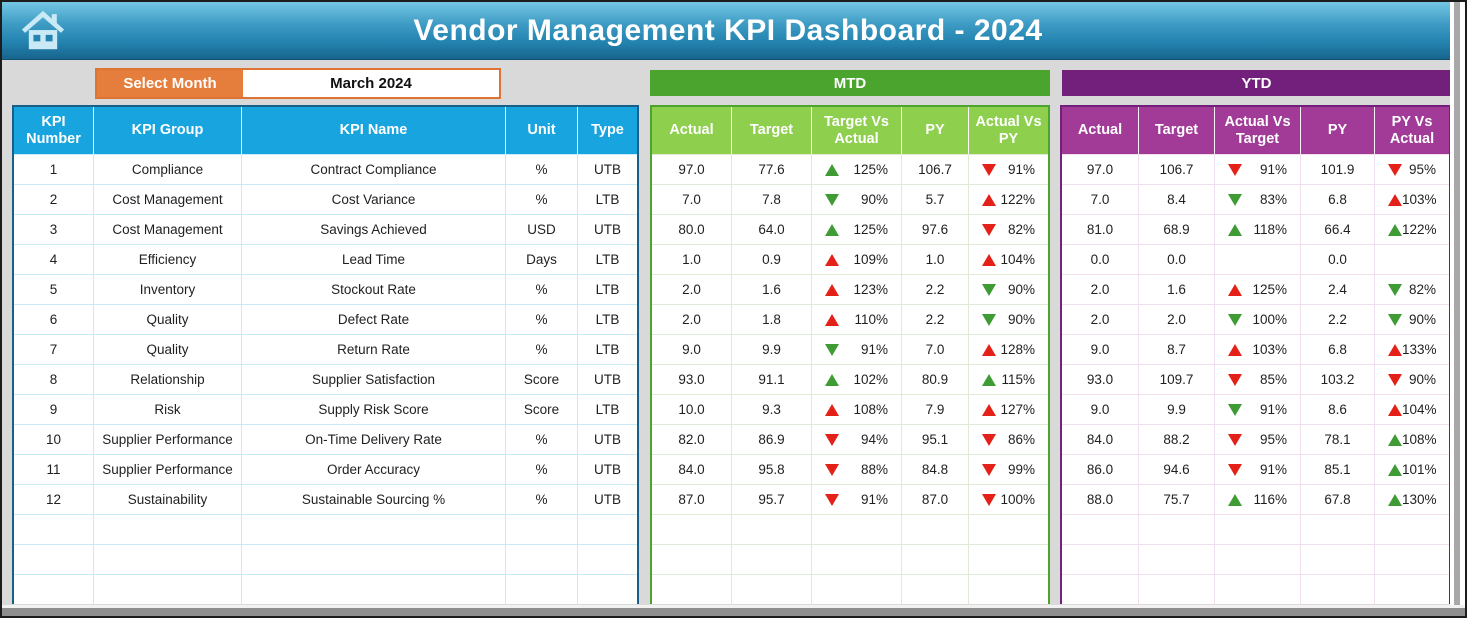 The width and height of the screenshot is (1467, 618). Describe the element at coordinates (772, 130) in the screenshot. I see `mtd-col-header-target: Target` at that location.